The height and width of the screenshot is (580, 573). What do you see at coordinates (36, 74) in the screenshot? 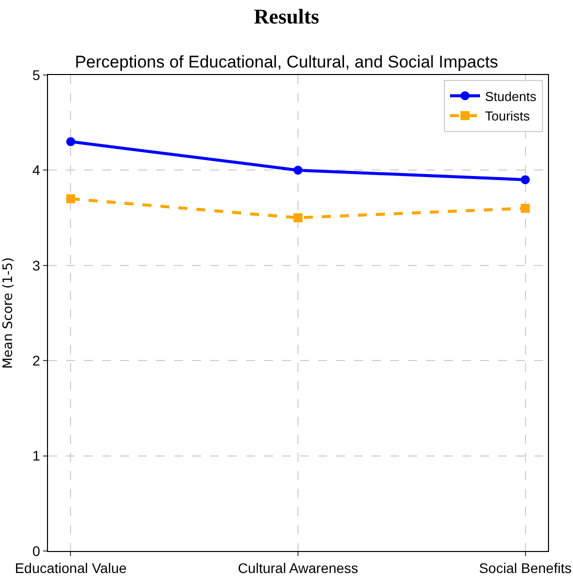
I see `y-tick-label: 5` at bounding box center [36, 74].